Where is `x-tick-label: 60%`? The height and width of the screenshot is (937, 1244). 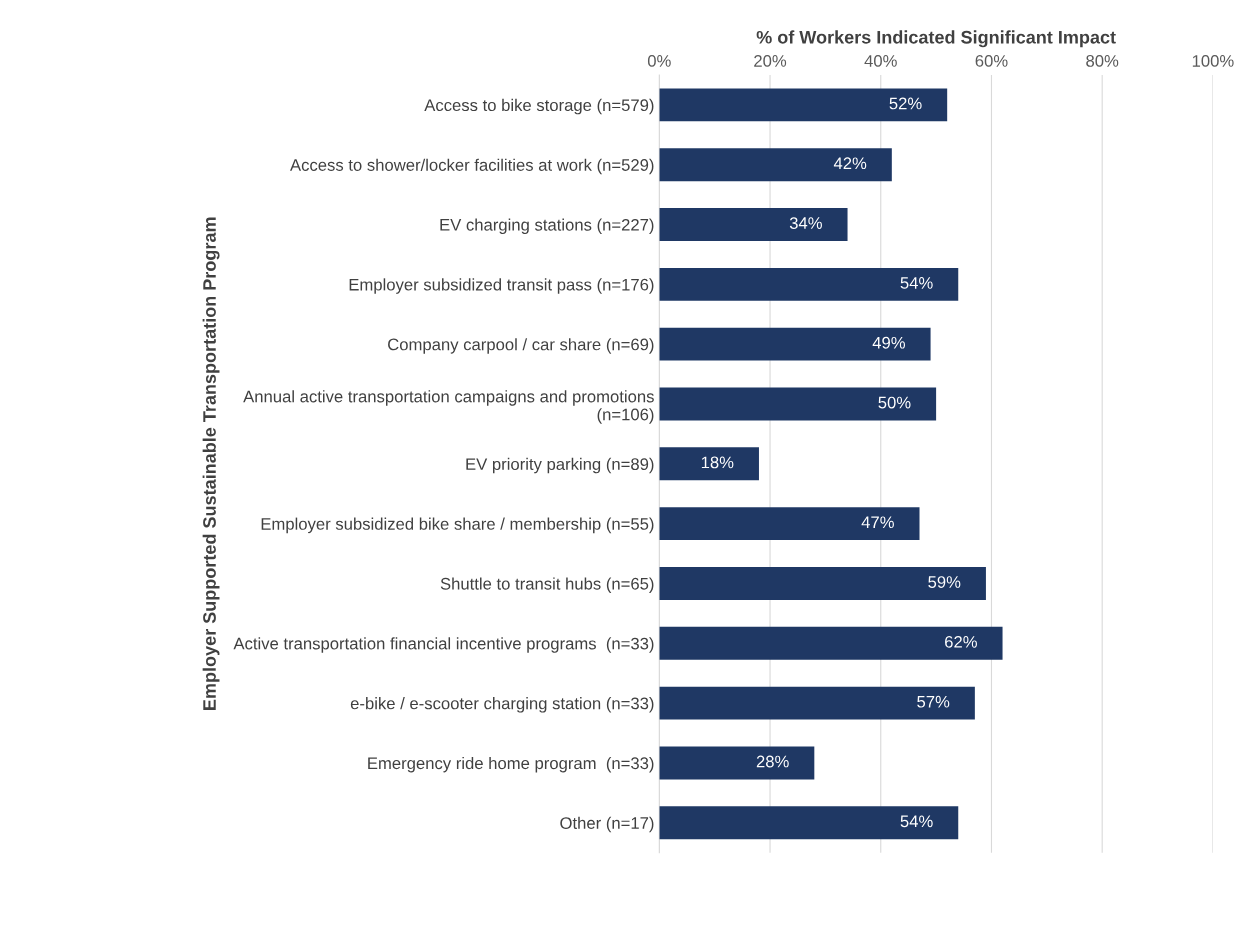 x-tick-label: 60% is located at coordinates (991, 61).